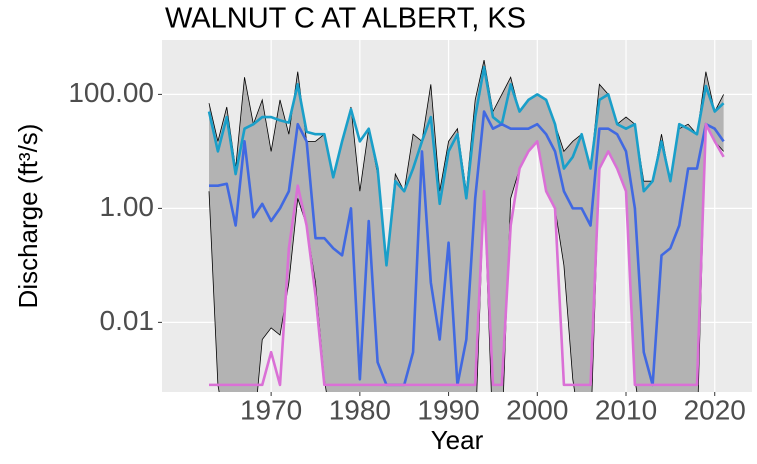 The height and width of the screenshot is (464, 757). Describe the element at coordinates (448, 409) in the screenshot. I see `x-tick-label: 1990` at that location.